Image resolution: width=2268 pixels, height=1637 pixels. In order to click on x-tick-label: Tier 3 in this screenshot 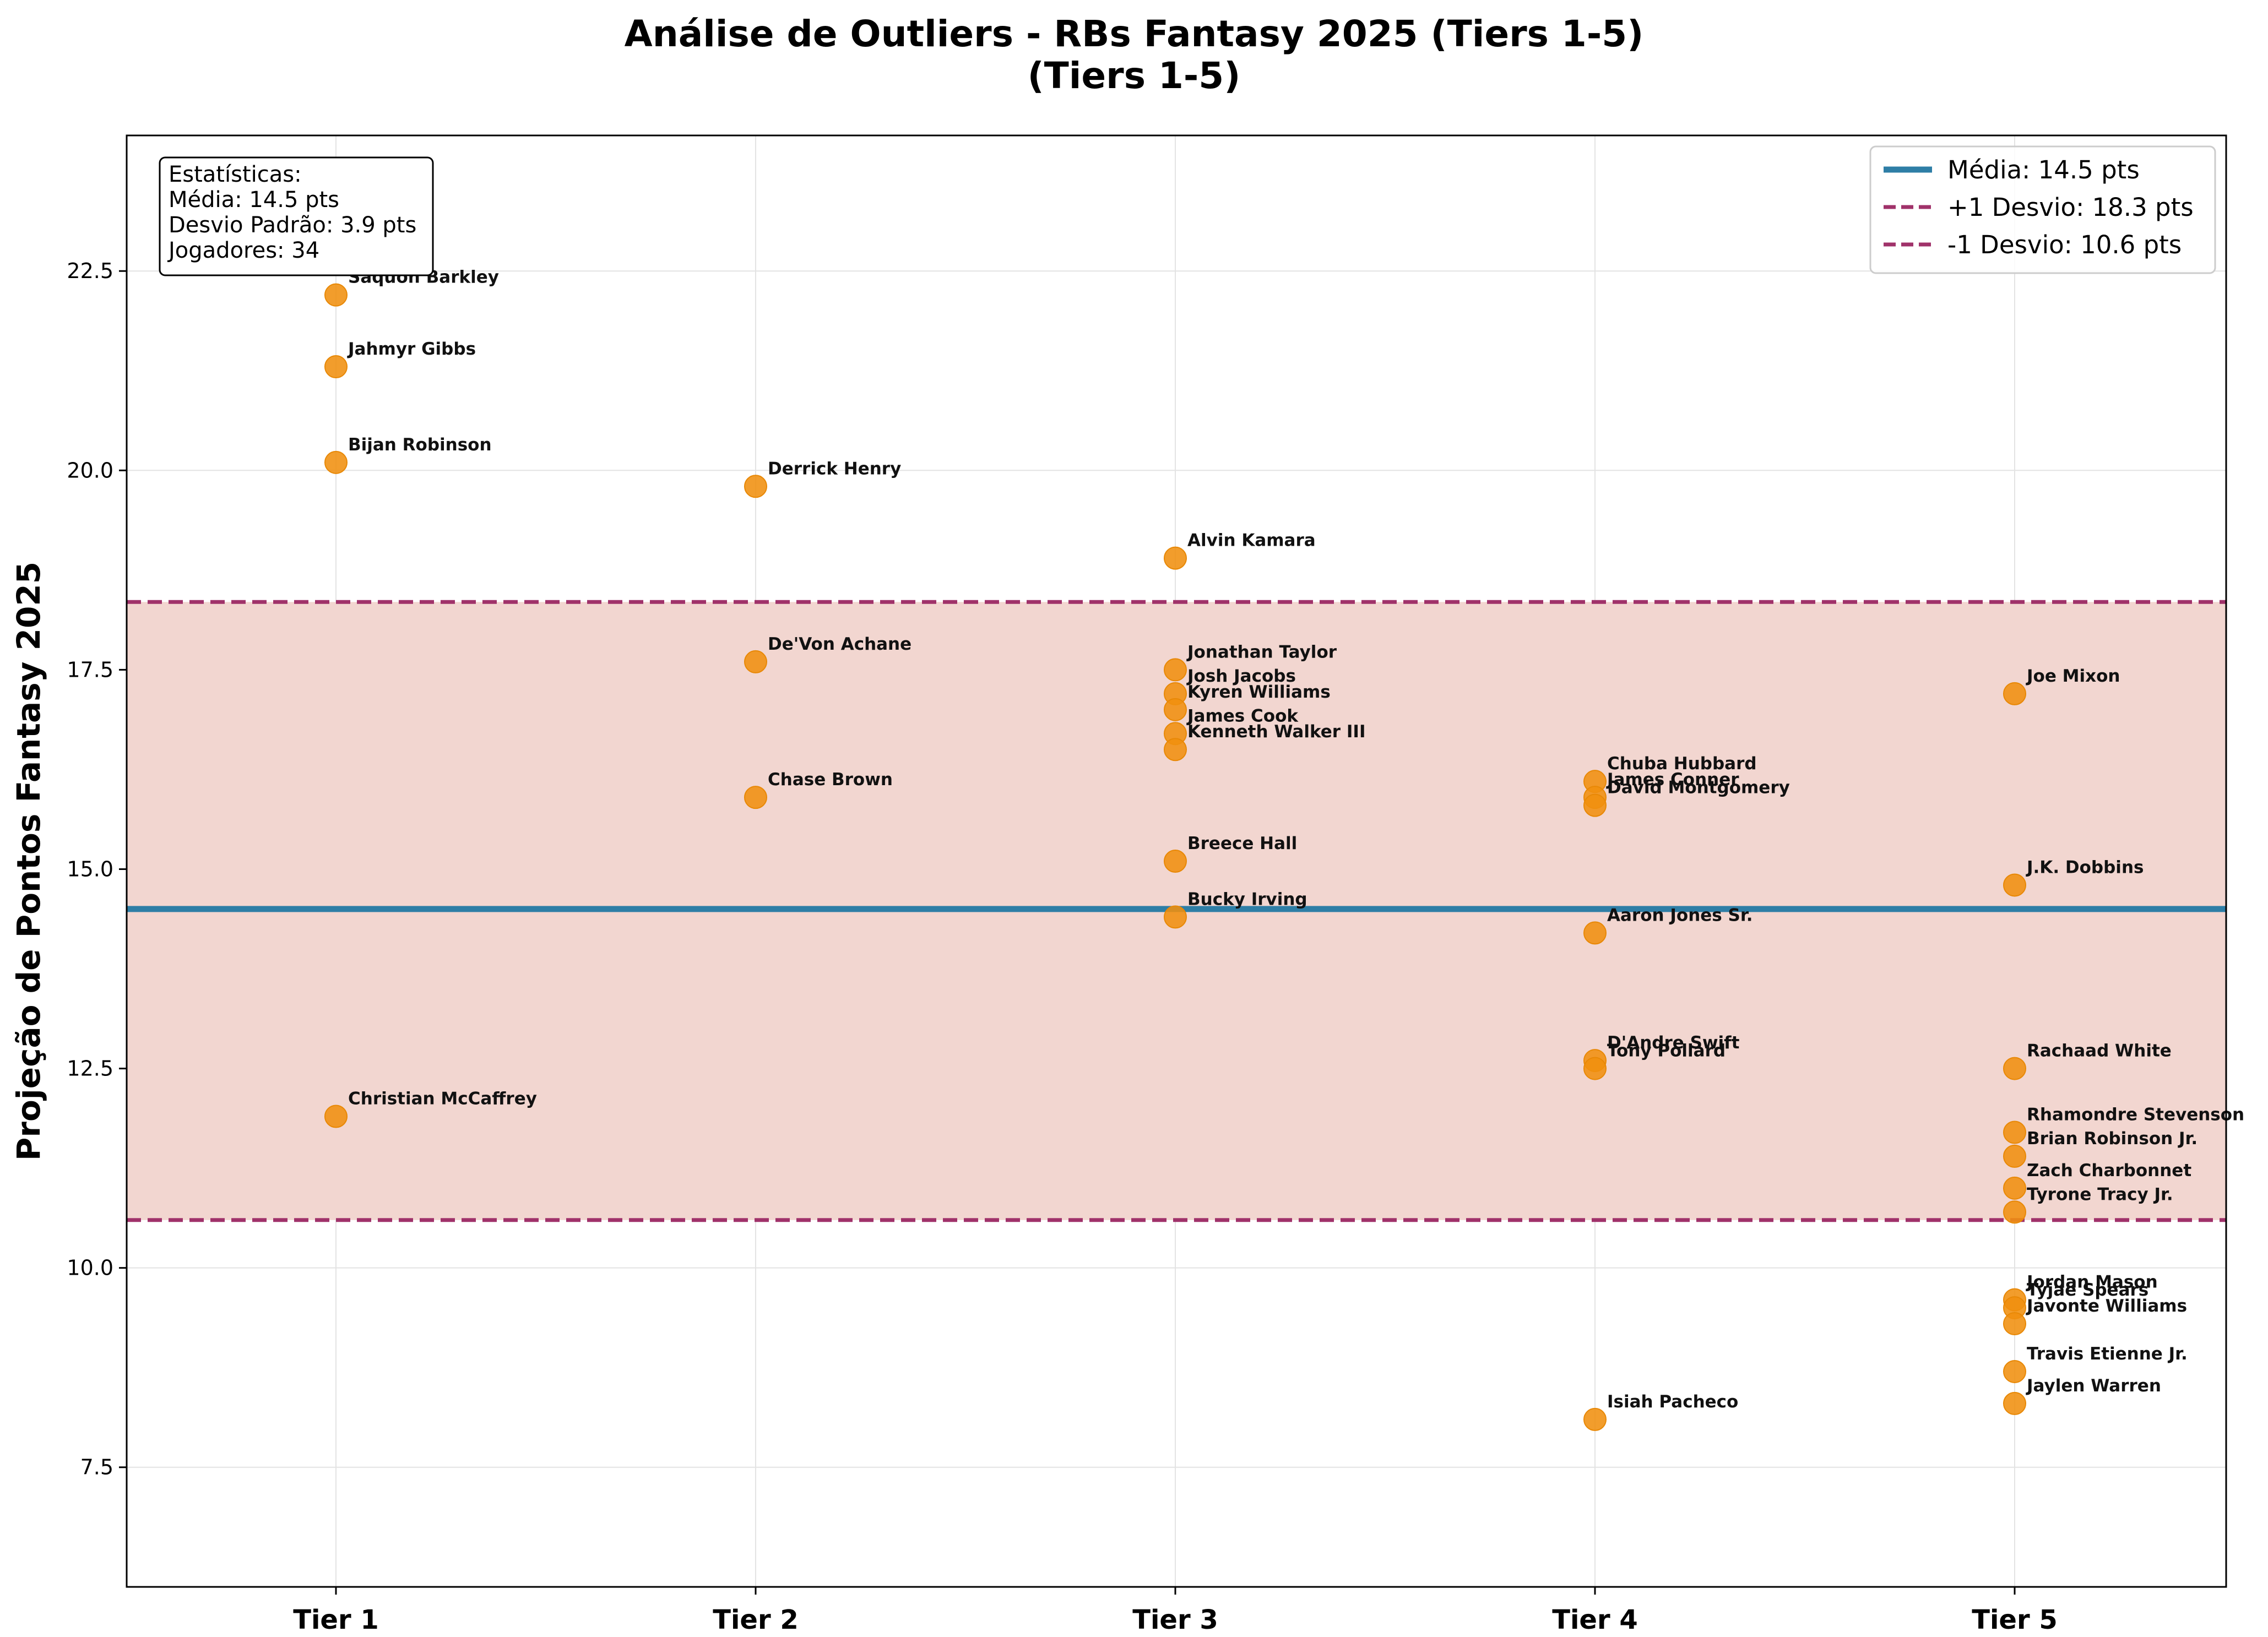, I will do `click(1175, 1620)`.